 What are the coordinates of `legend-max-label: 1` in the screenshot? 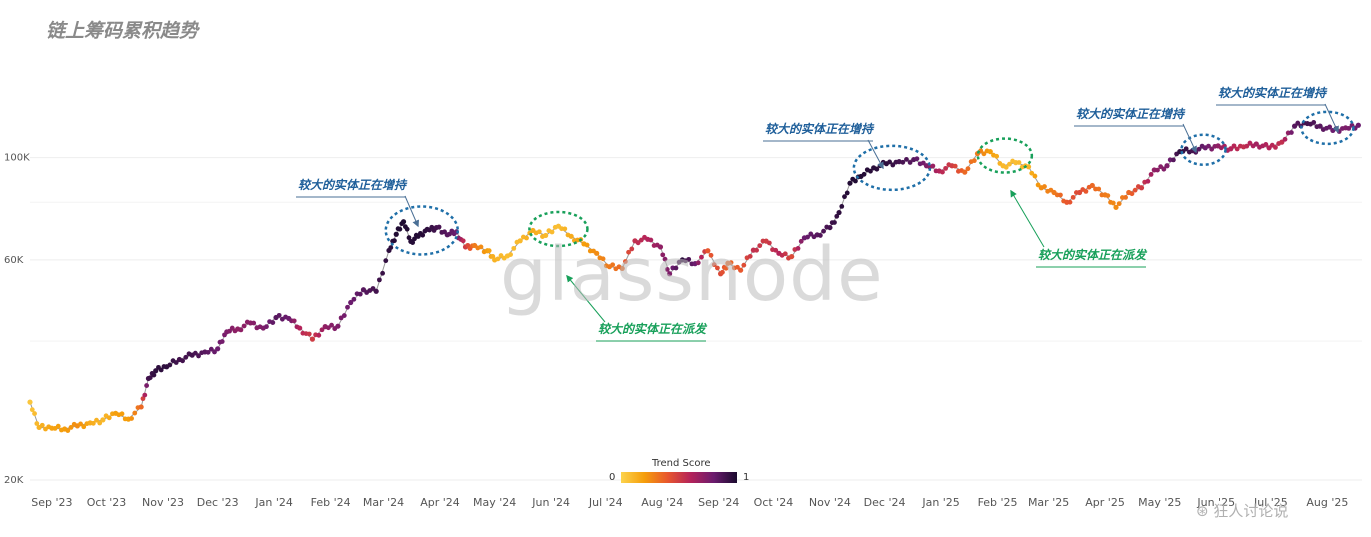 It's located at (746, 477).